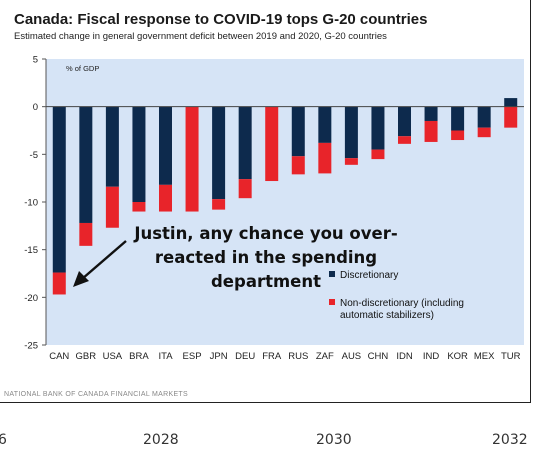 This screenshot has width=539, height=470. What do you see at coordinates (35, 107) in the screenshot?
I see `y-tick-label: 0` at bounding box center [35, 107].